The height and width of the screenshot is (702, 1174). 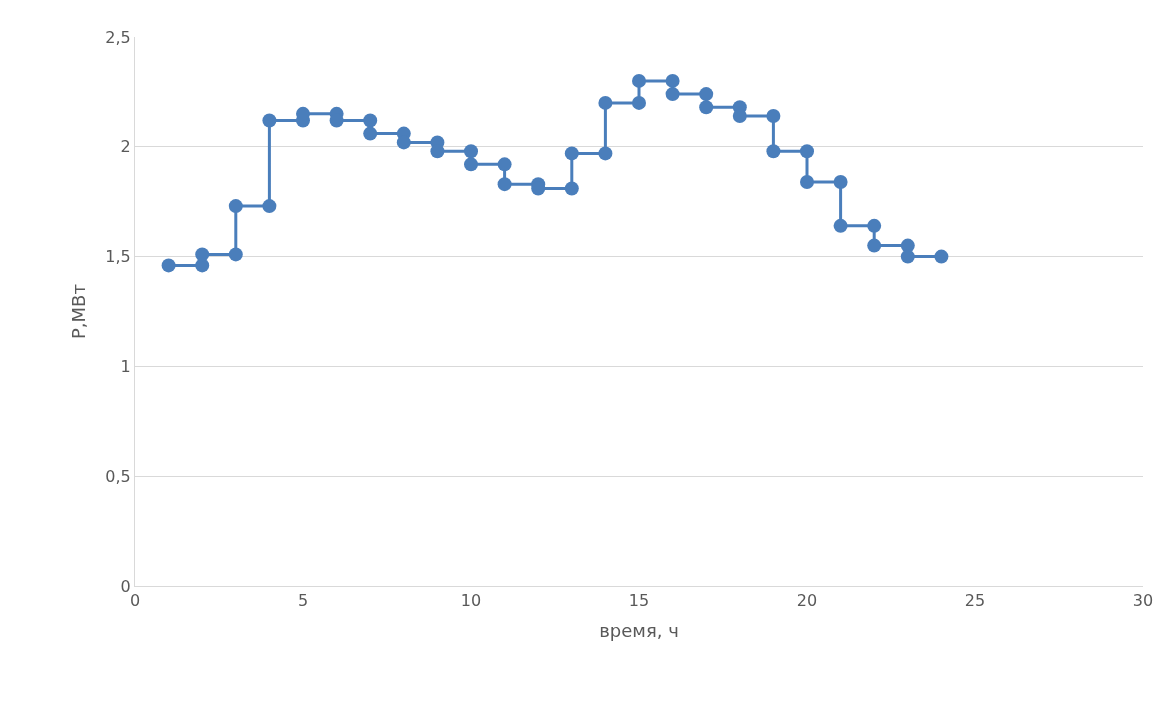 What do you see at coordinates (118, 37) in the screenshot?
I see `y-tick-label: 2,5` at bounding box center [118, 37].